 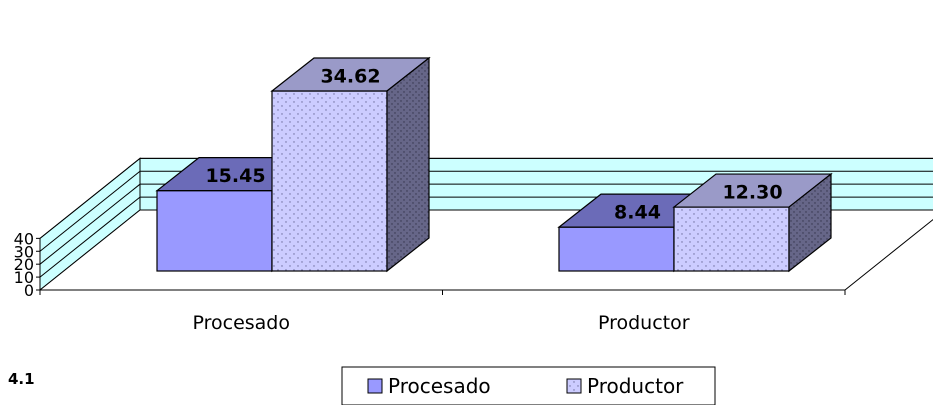 What do you see at coordinates (24, 251) in the screenshot?
I see `y-tick-label: 30` at bounding box center [24, 251].